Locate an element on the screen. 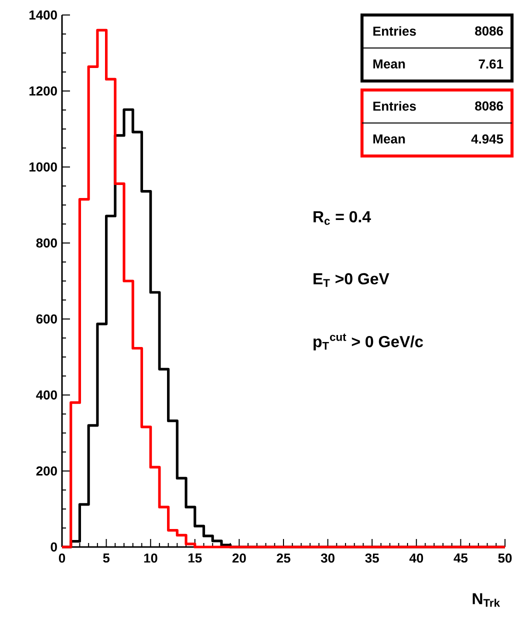  x-tick-label: 30 is located at coordinates (327, 558).